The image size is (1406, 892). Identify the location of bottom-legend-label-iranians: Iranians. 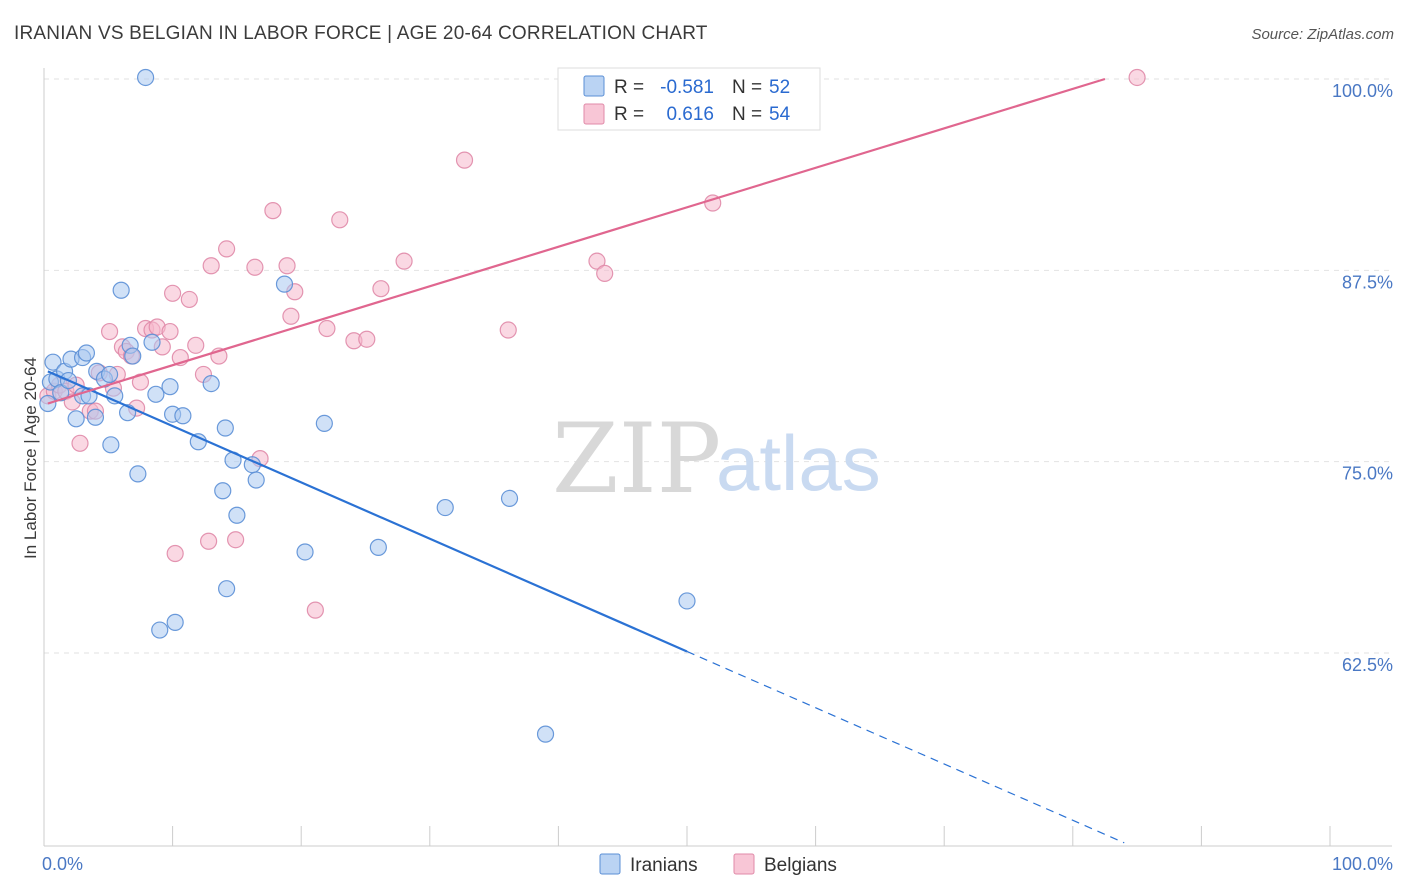
(664, 865).